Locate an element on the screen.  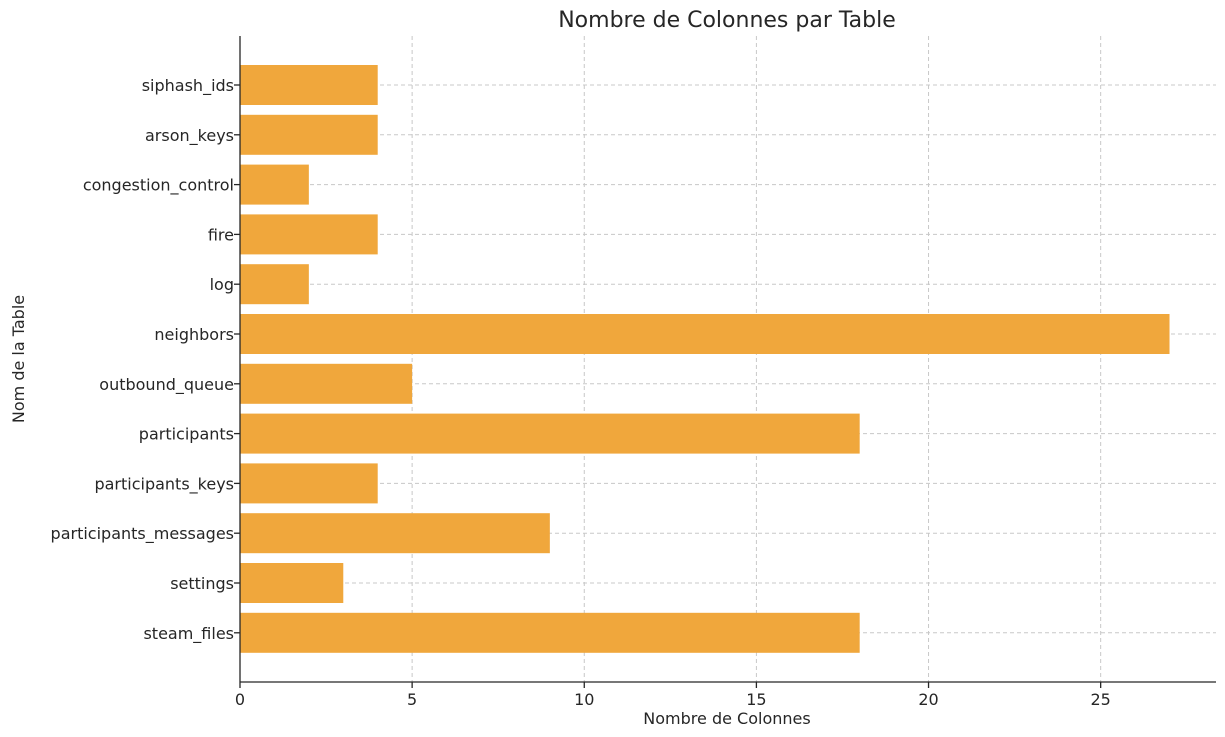
bar-participants_keys is located at coordinates (309, 483).